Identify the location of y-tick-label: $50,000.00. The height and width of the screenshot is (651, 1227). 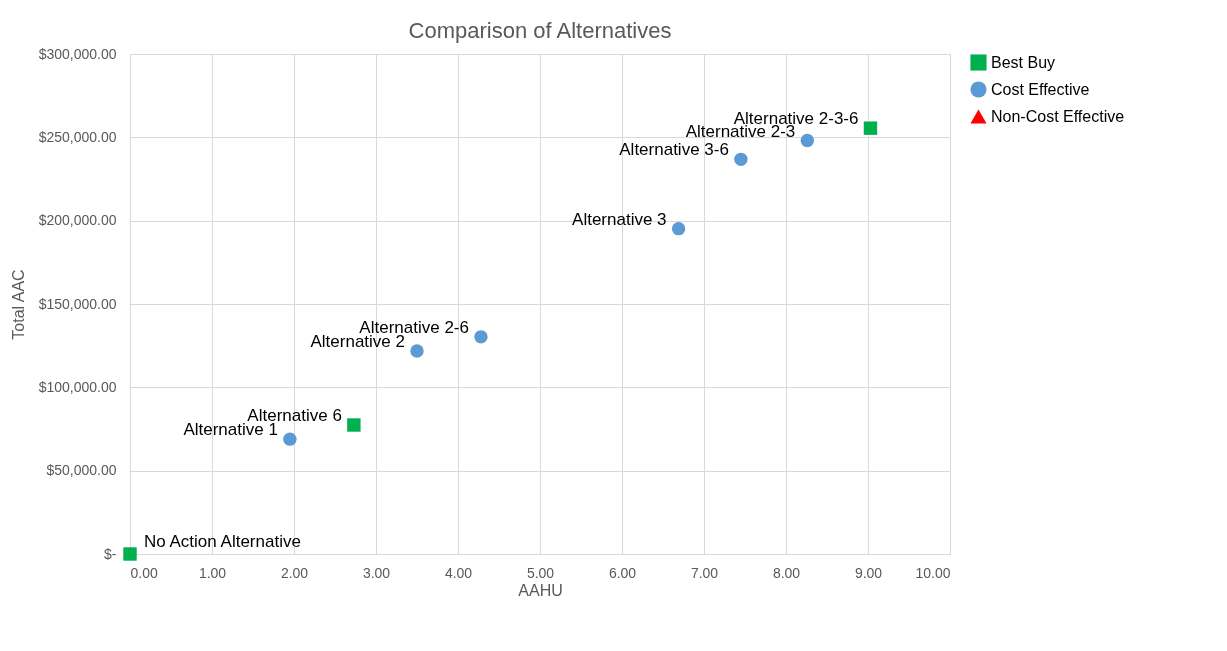
(81, 470).